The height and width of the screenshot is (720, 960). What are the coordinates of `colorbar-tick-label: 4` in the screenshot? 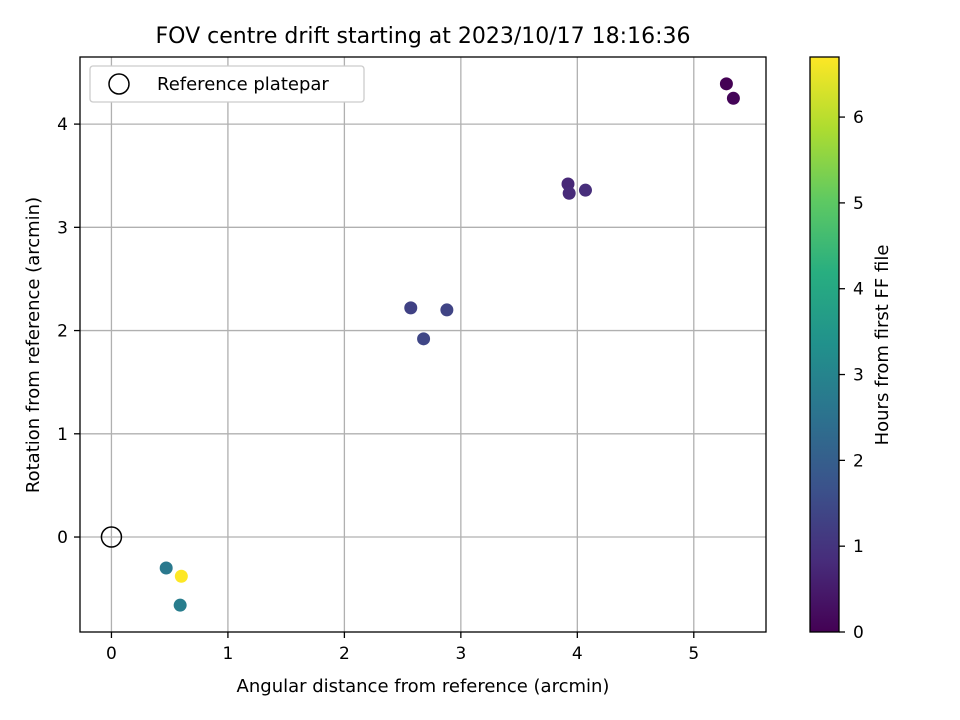 It's located at (858, 290).